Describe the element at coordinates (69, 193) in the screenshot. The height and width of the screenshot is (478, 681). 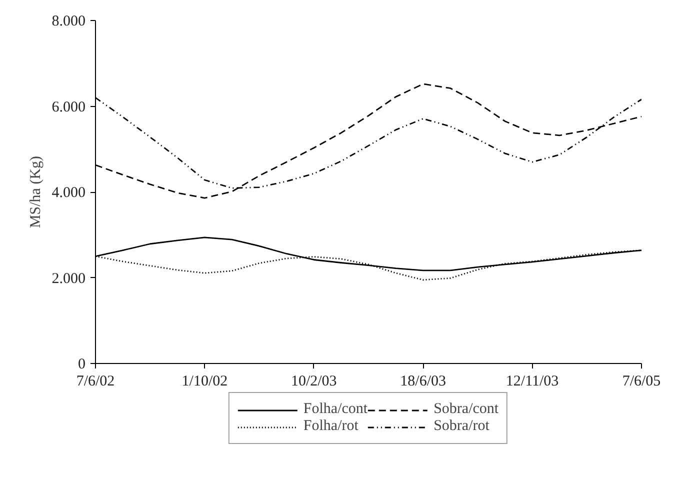
I see `y-tick-label: 4.000` at that location.